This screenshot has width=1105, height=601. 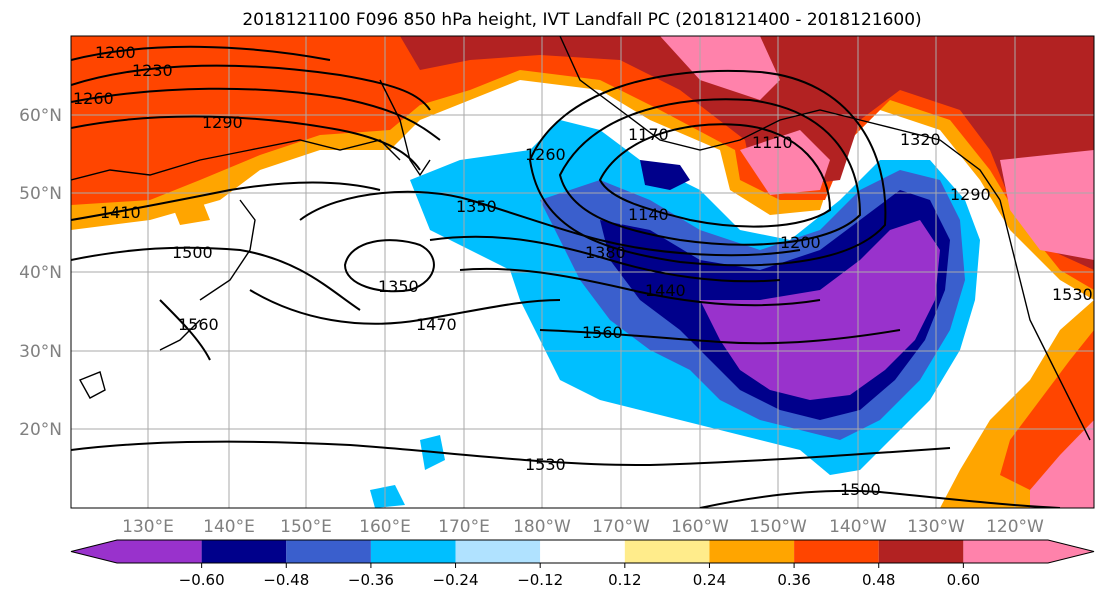 What do you see at coordinates (1045, 320) in the screenshot?
I see `coast-na-west` at bounding box center [1045, 320].